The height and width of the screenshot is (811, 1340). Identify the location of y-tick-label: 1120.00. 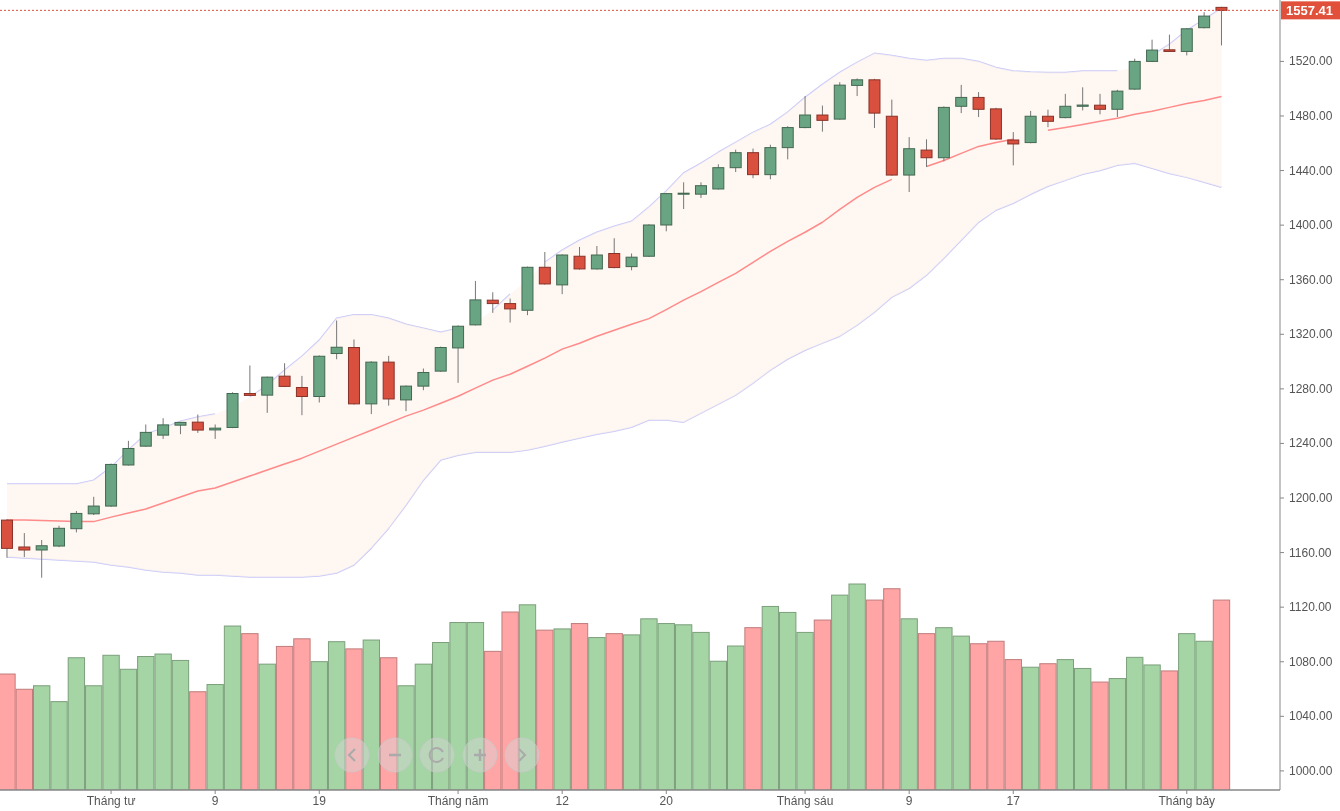
(1310, 607).